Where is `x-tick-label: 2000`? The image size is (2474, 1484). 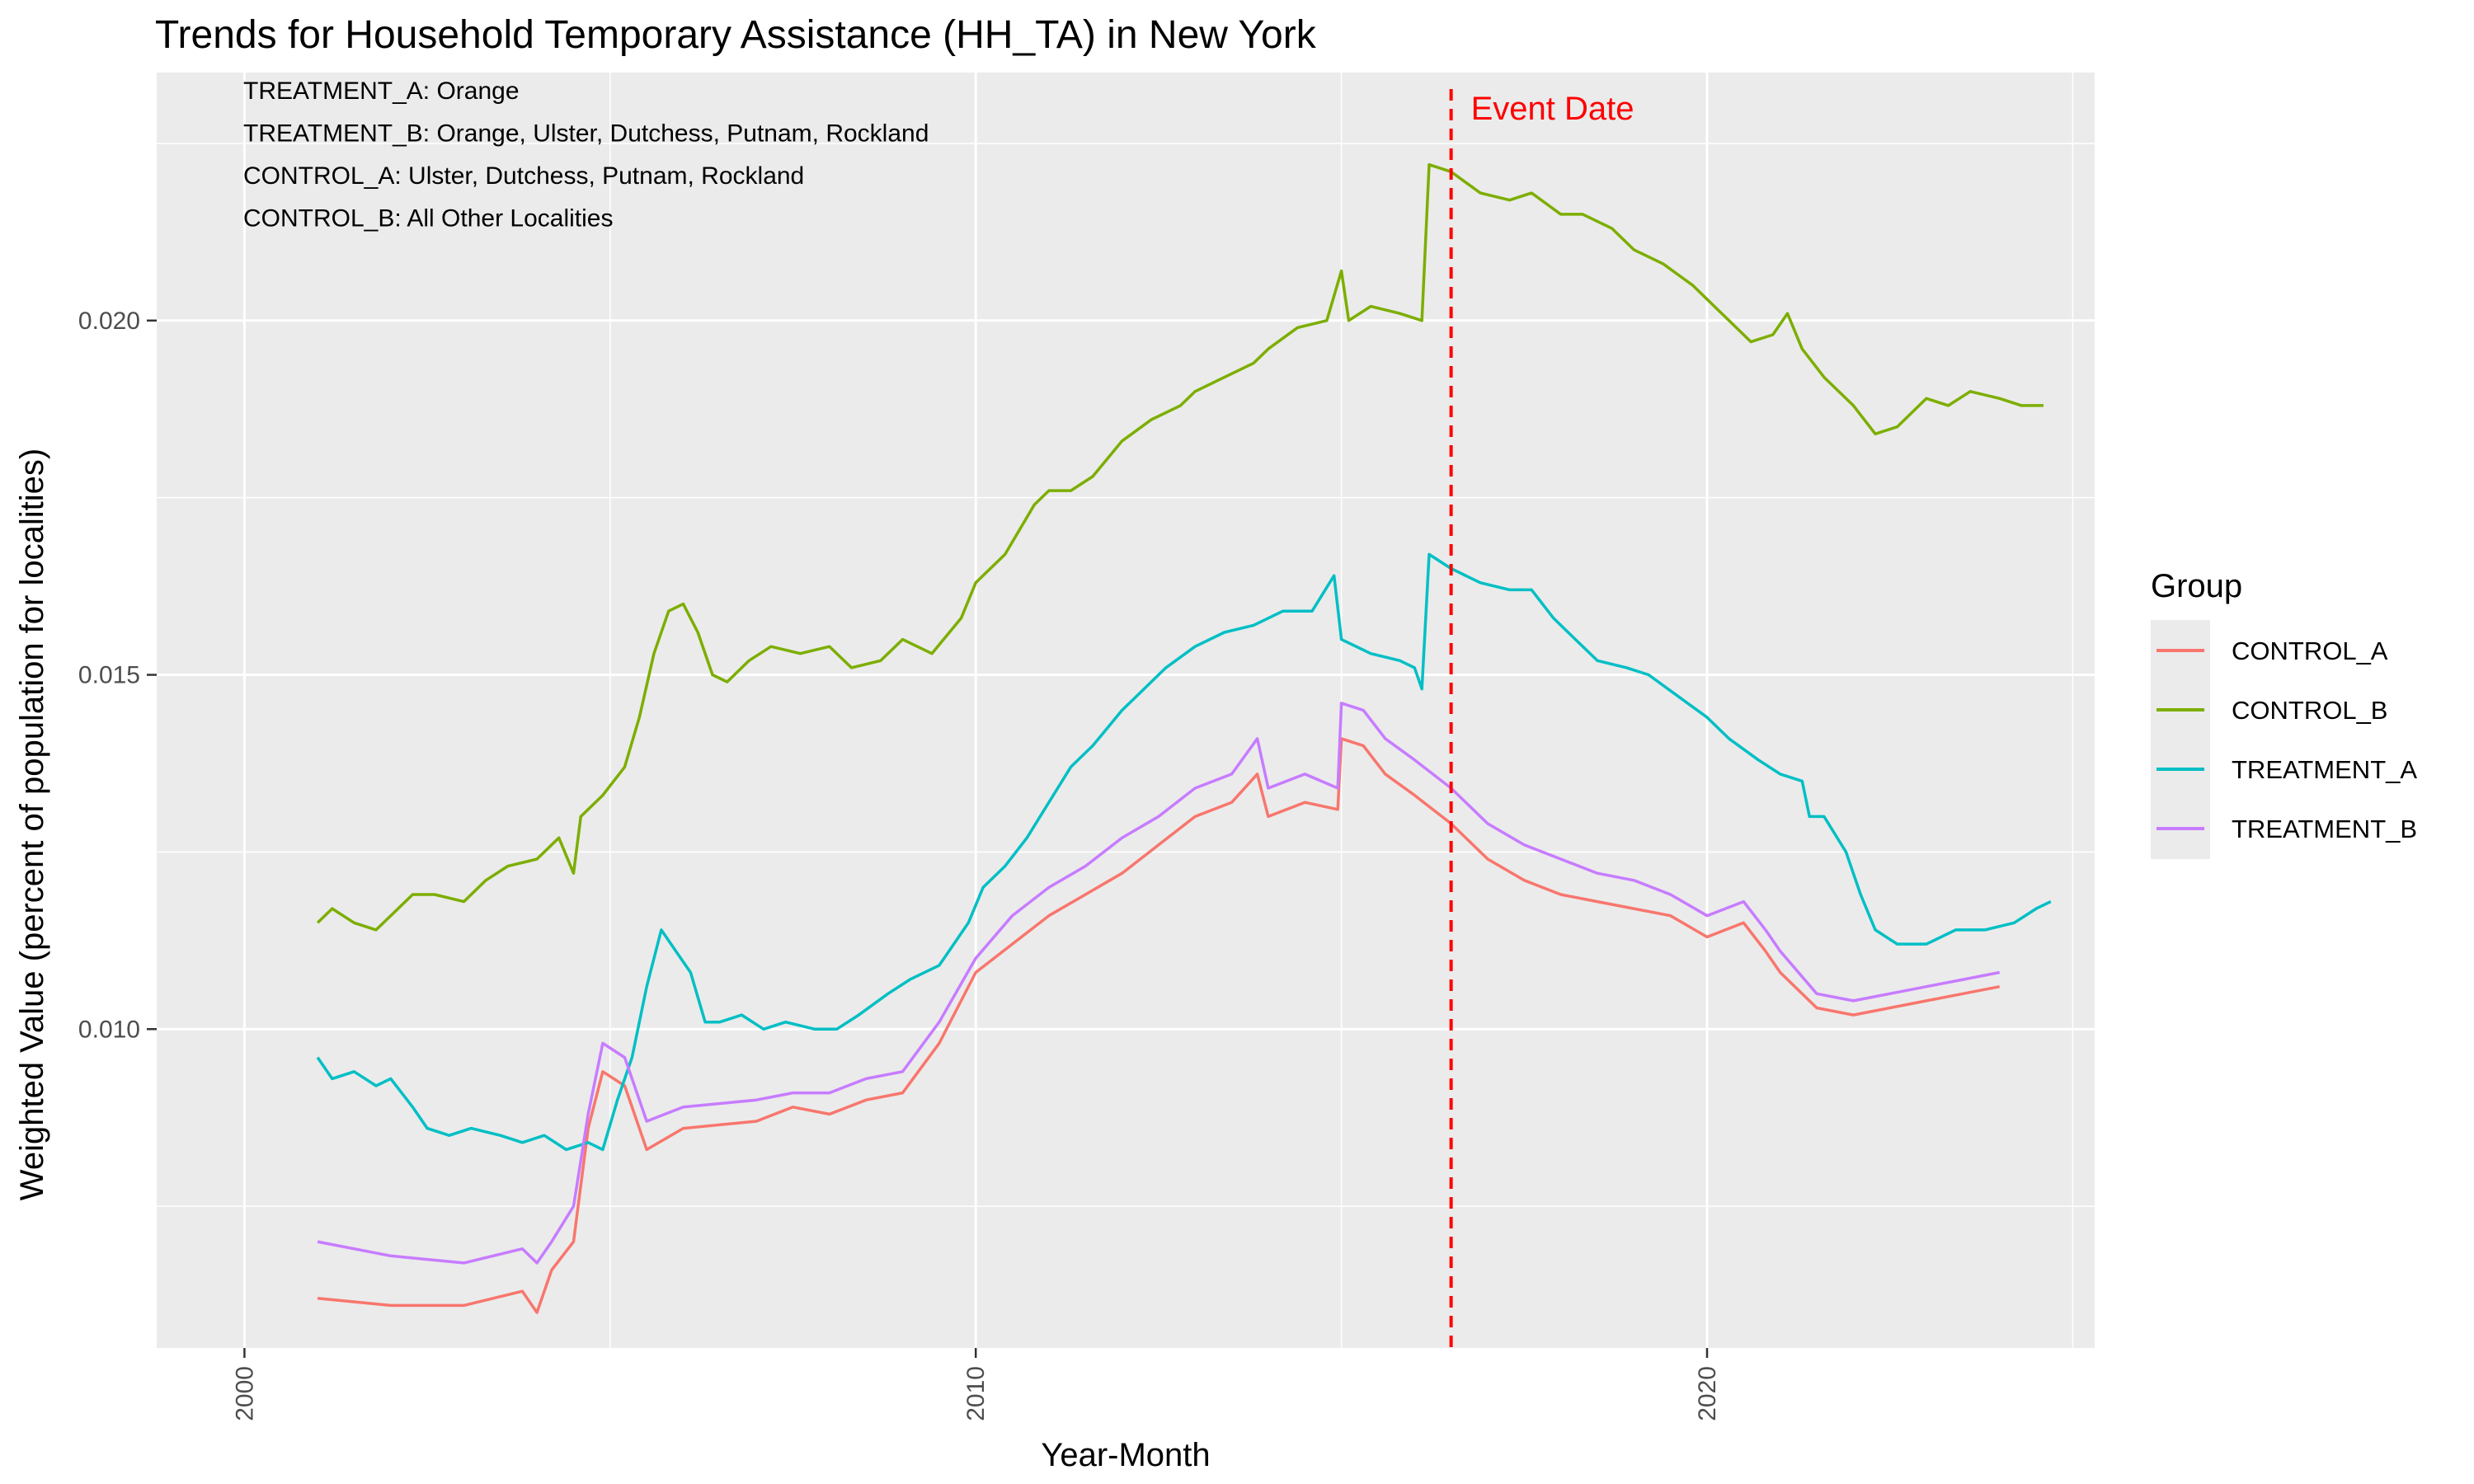
x-tick-label: 2000 is located at coordinates (244, 1393).